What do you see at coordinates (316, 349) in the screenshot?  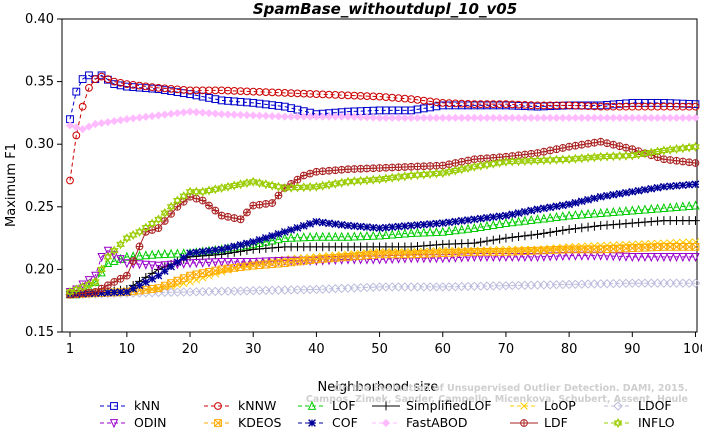 I see `x-tick-label: 40` at bounding box center [316, 349].